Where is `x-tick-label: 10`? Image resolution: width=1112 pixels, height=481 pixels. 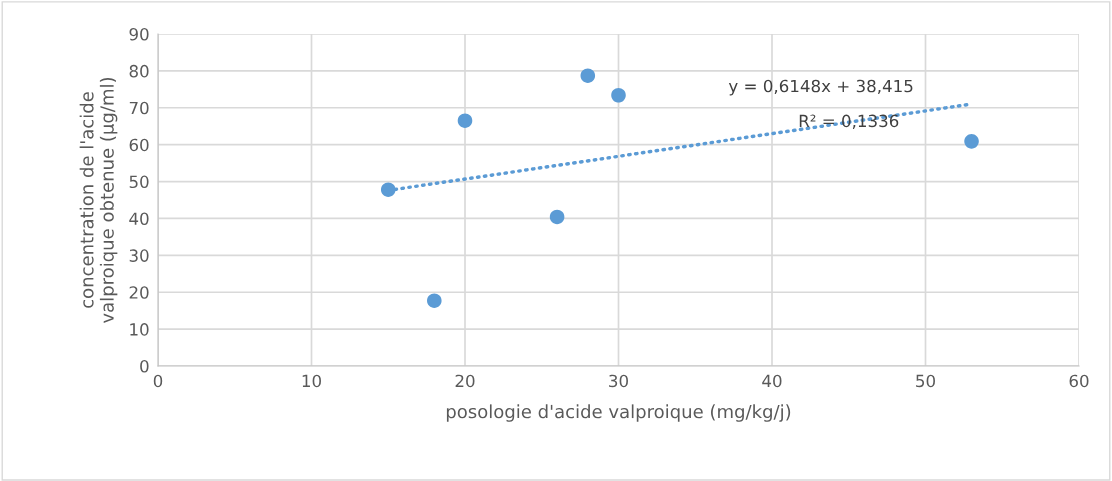
x-tick-label: 10 is located at coordinates (311, 381).